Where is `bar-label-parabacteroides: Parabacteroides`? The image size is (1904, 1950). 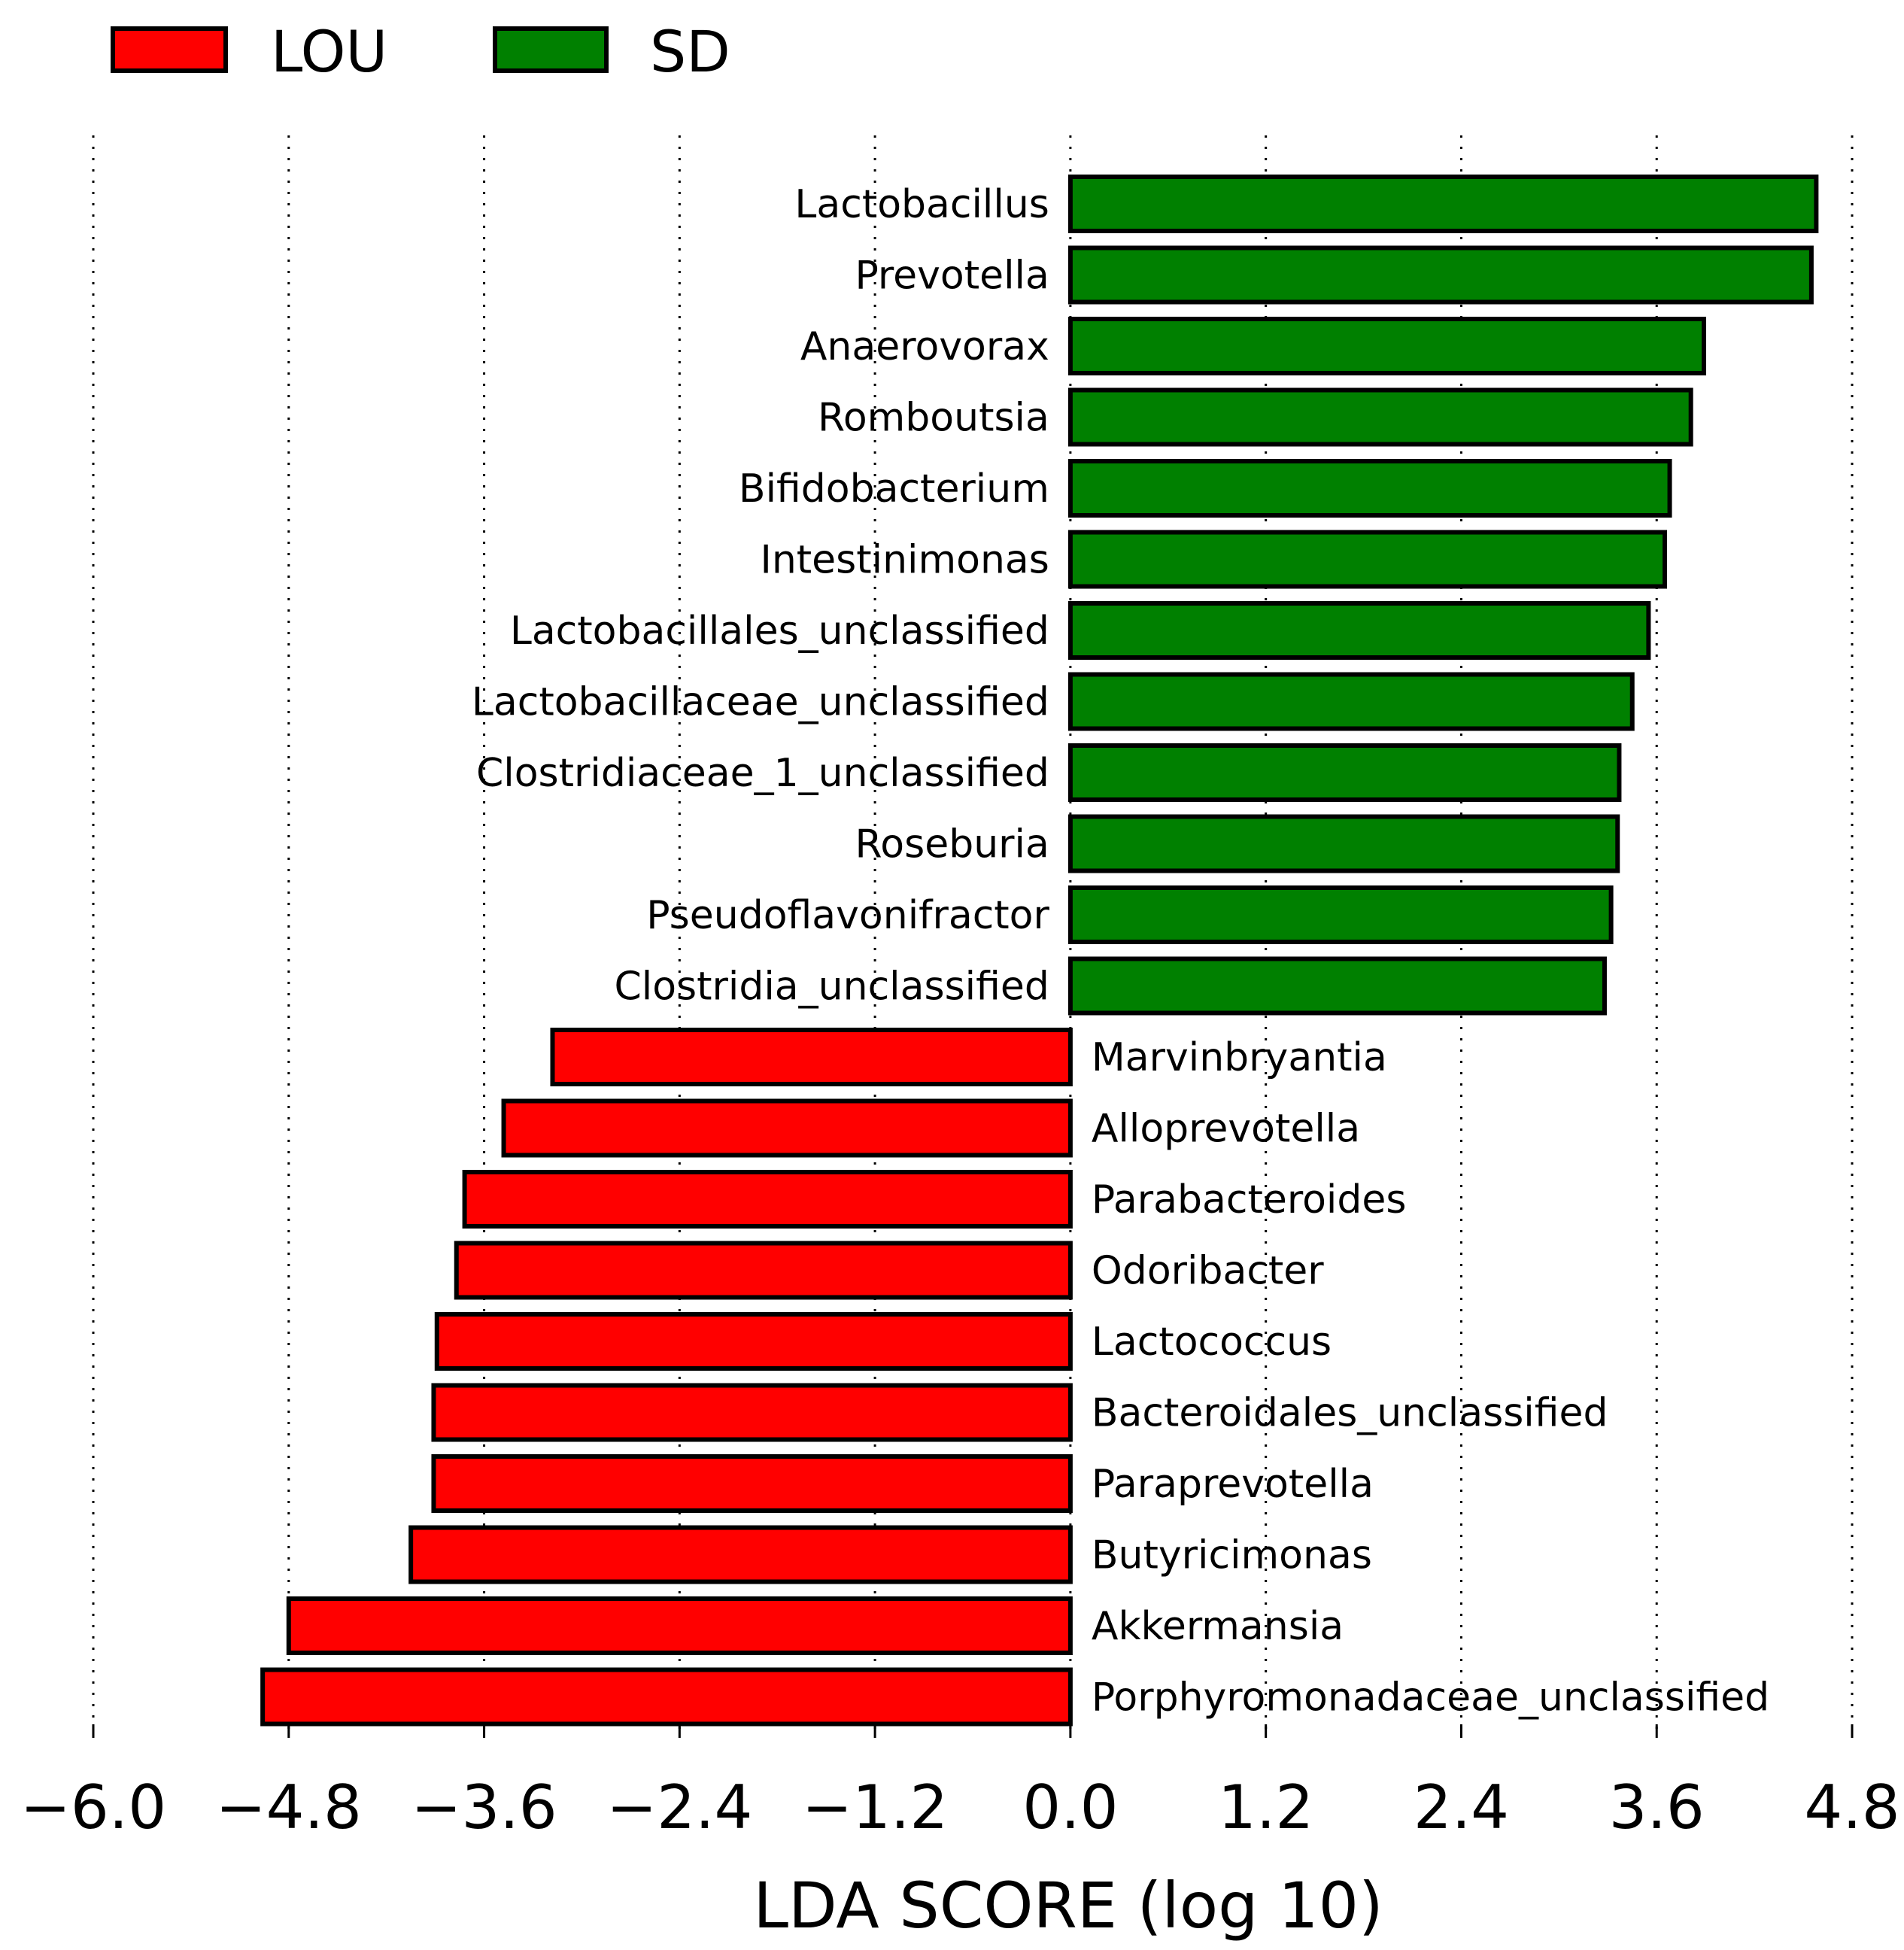 bar-label-parabacteroides: Parabacteroides is located at coordinates (1249, 1200).